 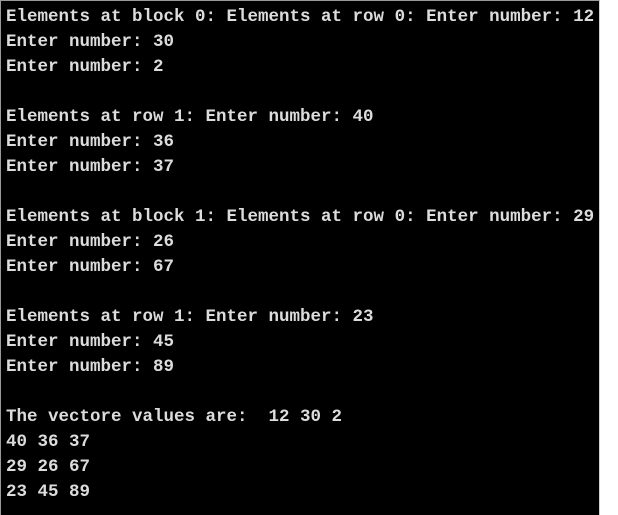 I want to click on console-line: The vectore values are: 12 30 2, so click(x=174, y=417).